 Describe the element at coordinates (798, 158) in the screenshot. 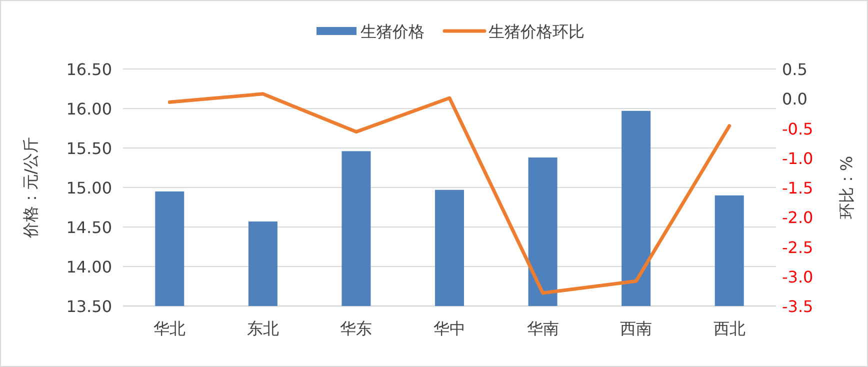

I see `y2-tick-label: -1.0` at that location.